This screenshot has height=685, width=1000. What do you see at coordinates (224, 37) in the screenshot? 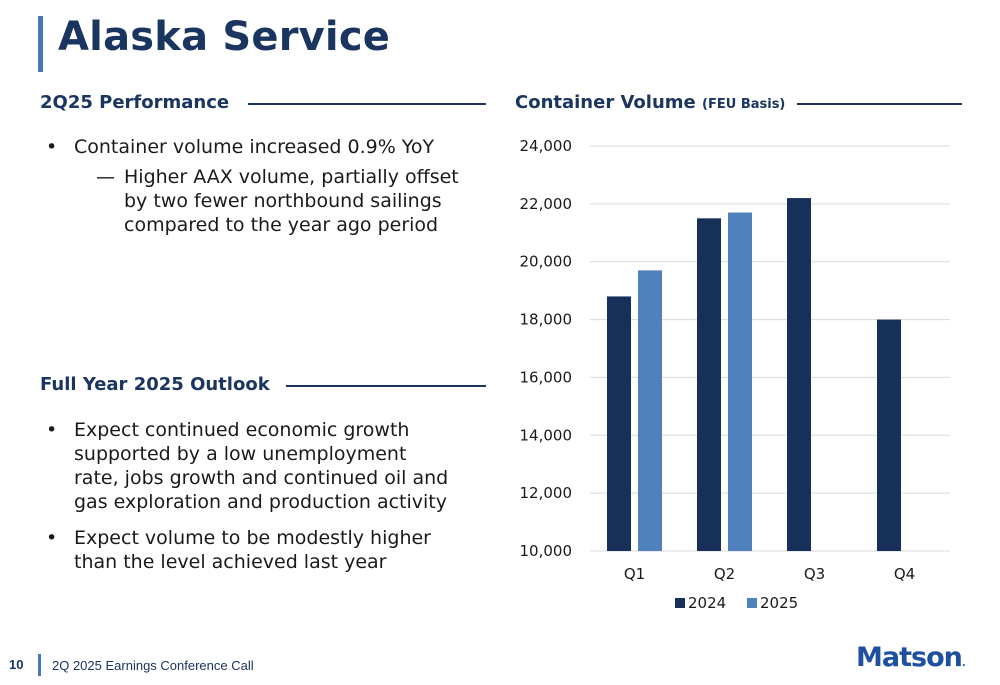
I see `page-title: Alaska Service` at bounding box center [224, 37].